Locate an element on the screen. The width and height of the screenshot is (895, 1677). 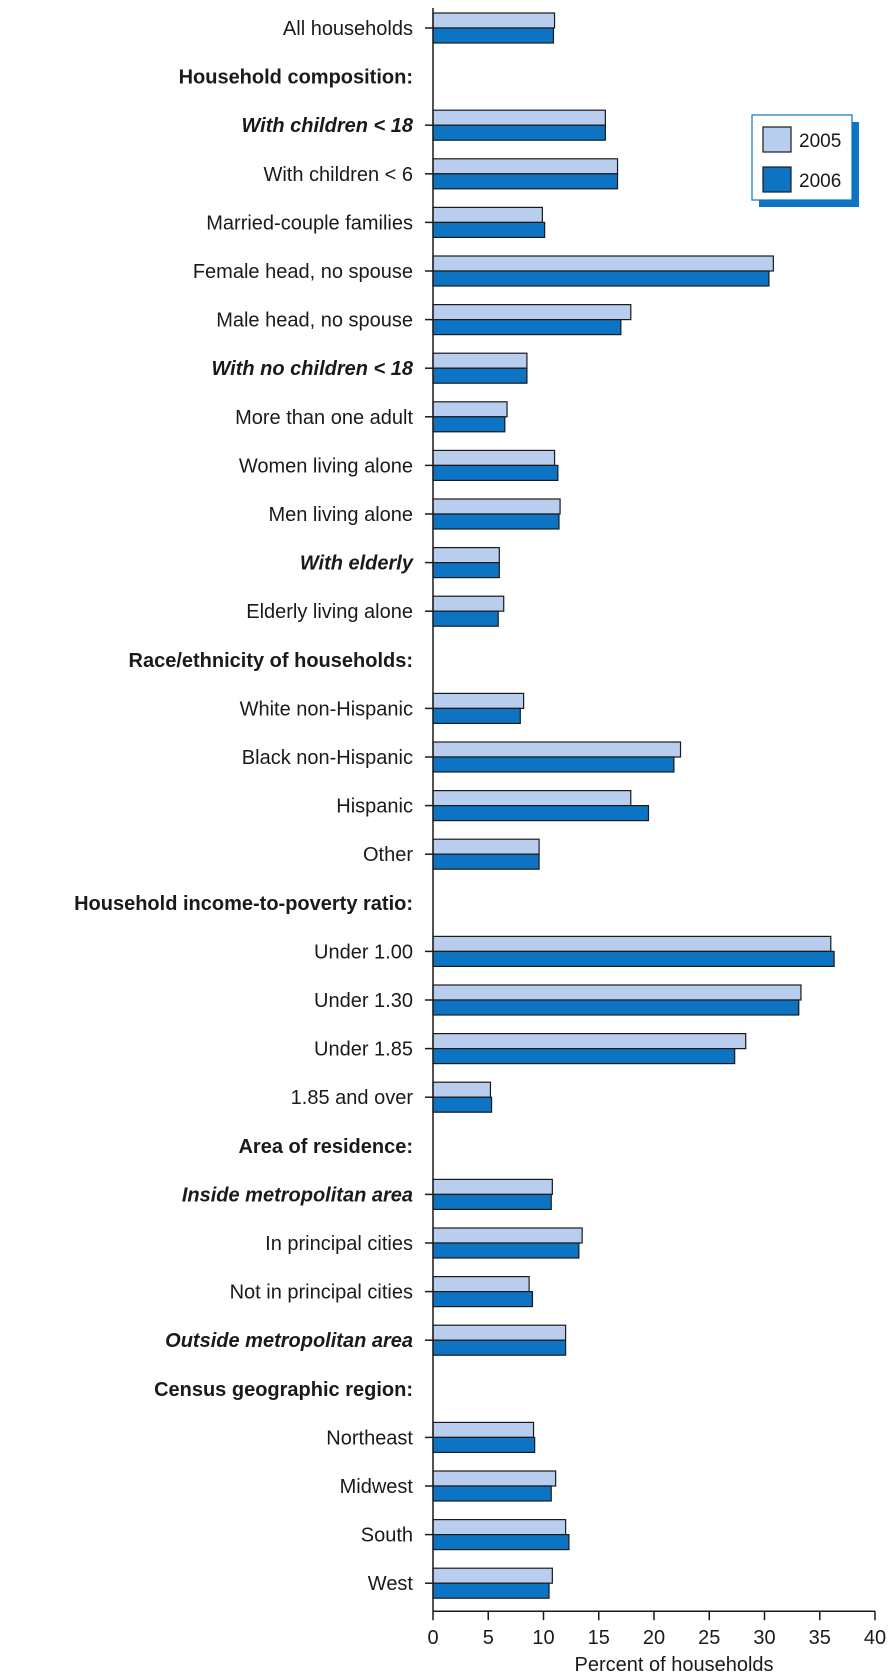
group-header-label: Area of residence: is located at coordinates (325, 1147).